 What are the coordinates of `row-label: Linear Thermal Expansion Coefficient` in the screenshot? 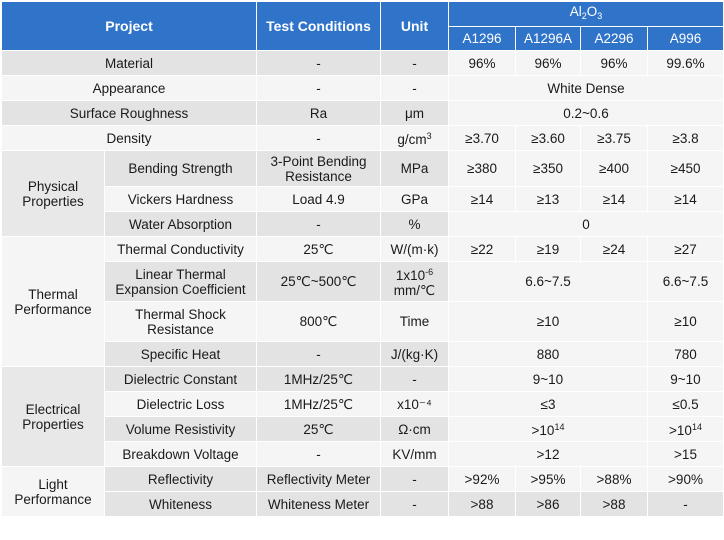 It's located at (180, 281).